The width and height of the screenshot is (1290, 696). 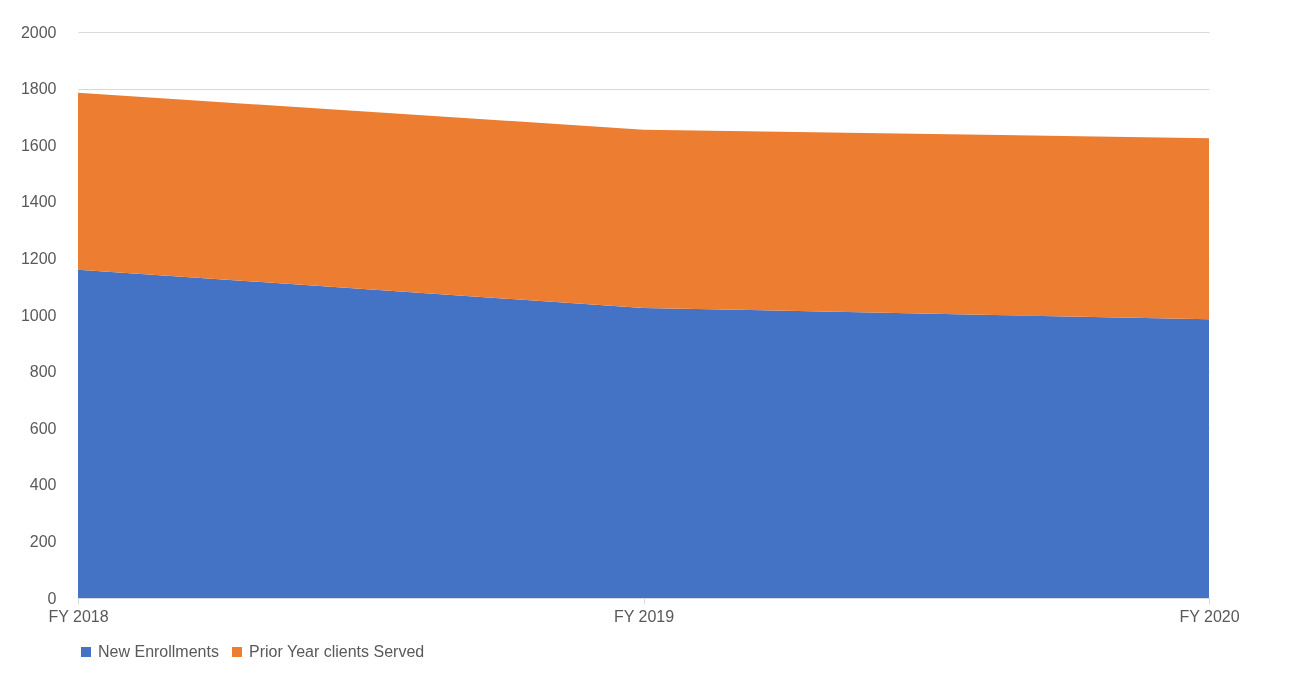 What do you see at coordinates (43, 428) in the screenshot?
I see `y-tick-label: 600` at bounding box center [43, 428].